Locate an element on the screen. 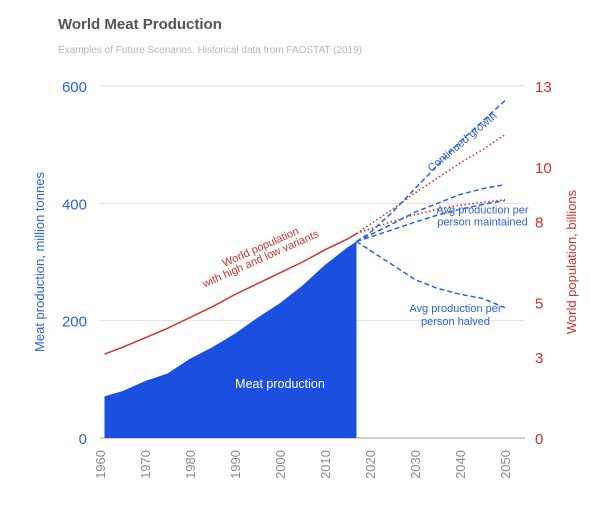 The height and width of the screenshot is (509, 590). y-tick-right: 8 is located at coordinates (539, 222).